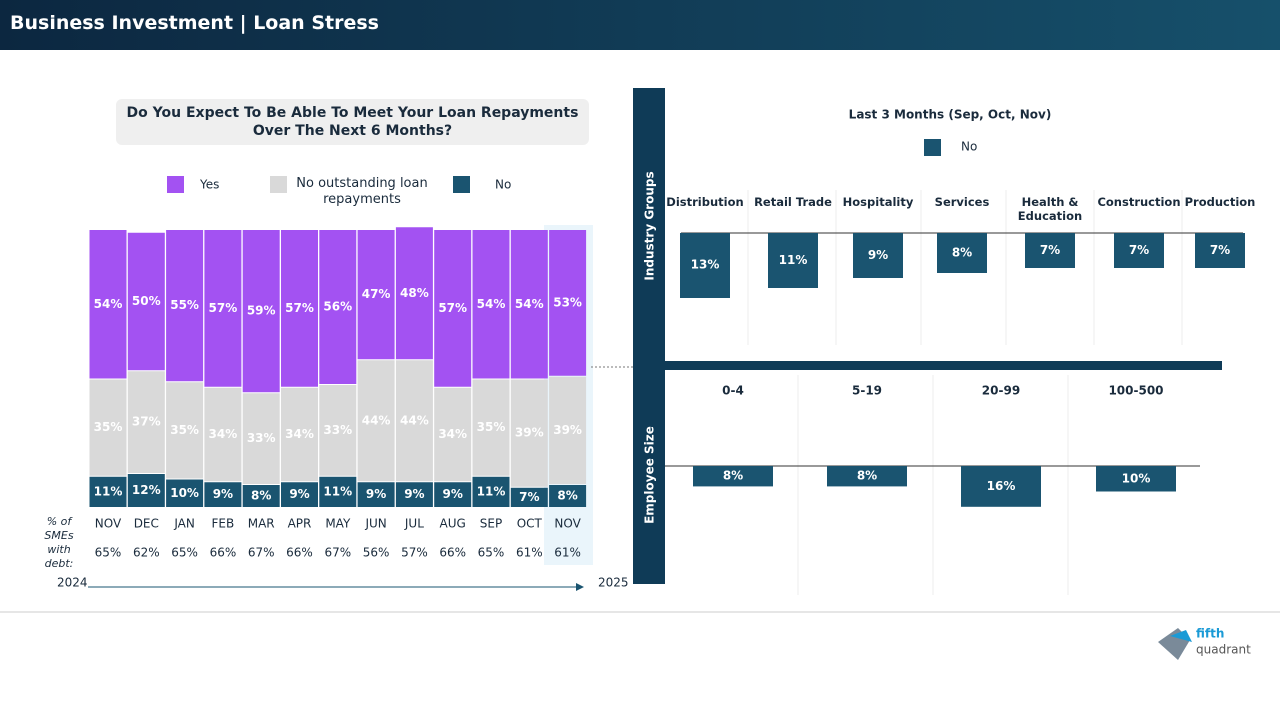  I want to click on side-panel, so click(649, 336).